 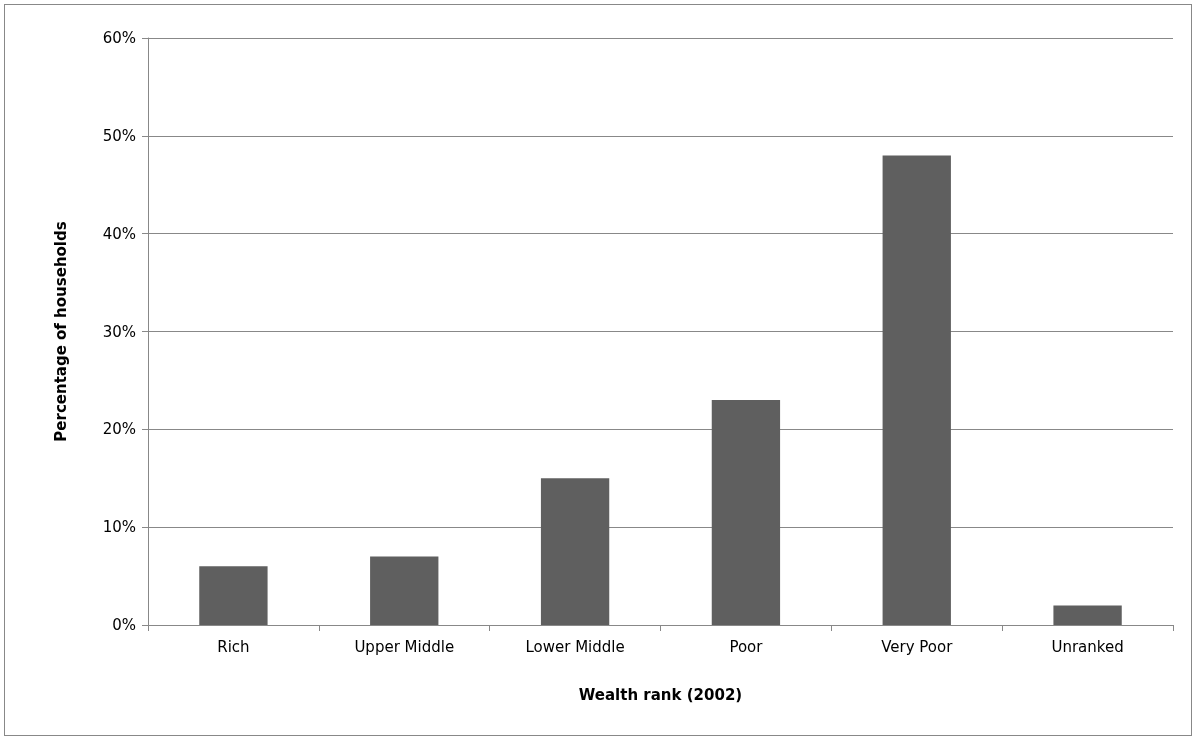 What do you see at coordinates (119, 38) in the screenshot?
I see `y-tick-label: 60%` at bounding box center [119, 38].